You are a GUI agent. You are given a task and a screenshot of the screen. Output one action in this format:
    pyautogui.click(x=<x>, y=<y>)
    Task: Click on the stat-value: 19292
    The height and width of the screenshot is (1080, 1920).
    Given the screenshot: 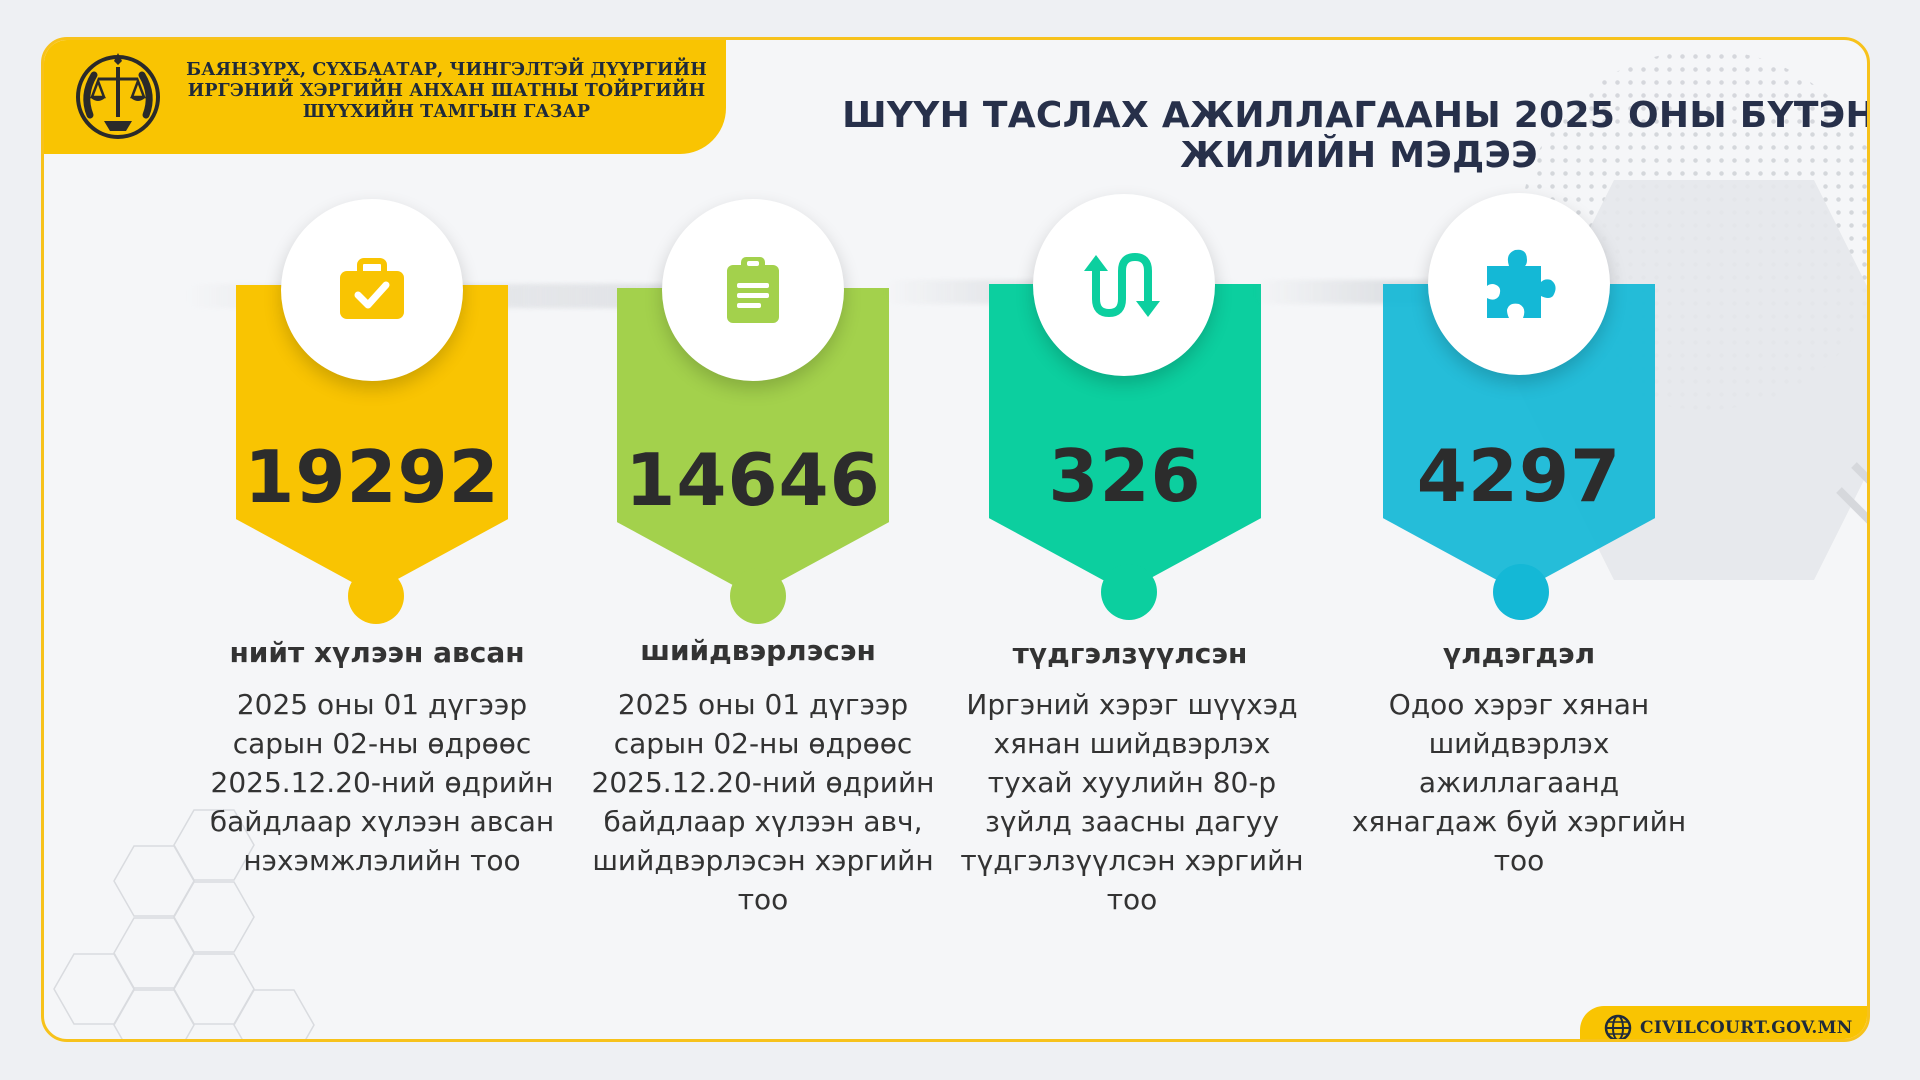 What is the action you would take?
    pyautogui.click(x=372, y=477)
    